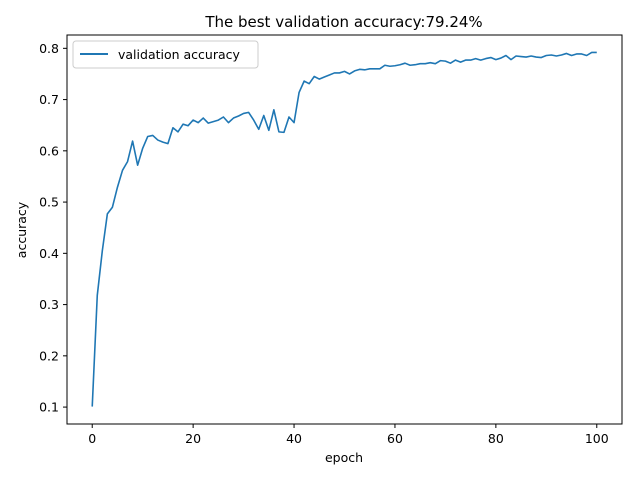 The image size is (640, 480). Describe the element at coordinates (343, 22) in the screenshot. I see `chart-title: The best validation accuracy:79.24%` at that location.